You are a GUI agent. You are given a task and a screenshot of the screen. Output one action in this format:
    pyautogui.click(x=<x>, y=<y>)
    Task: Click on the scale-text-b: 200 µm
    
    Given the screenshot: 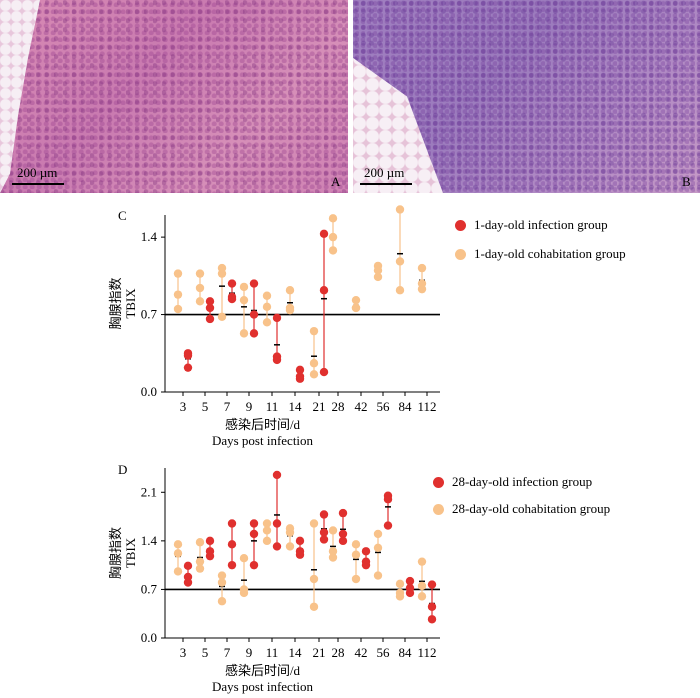 What is the action you would take?
    pyautogui.click(x=384, y=172)
    